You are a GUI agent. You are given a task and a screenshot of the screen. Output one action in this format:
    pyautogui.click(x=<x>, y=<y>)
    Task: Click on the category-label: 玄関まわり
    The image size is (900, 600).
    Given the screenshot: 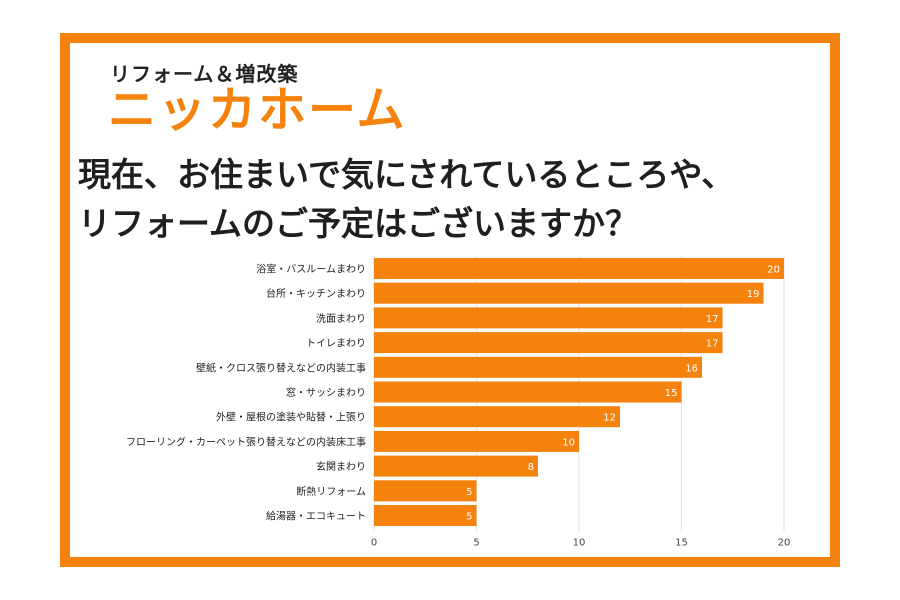 What is the action you would take?
    pyautogui.click(x=341, y=466)
    